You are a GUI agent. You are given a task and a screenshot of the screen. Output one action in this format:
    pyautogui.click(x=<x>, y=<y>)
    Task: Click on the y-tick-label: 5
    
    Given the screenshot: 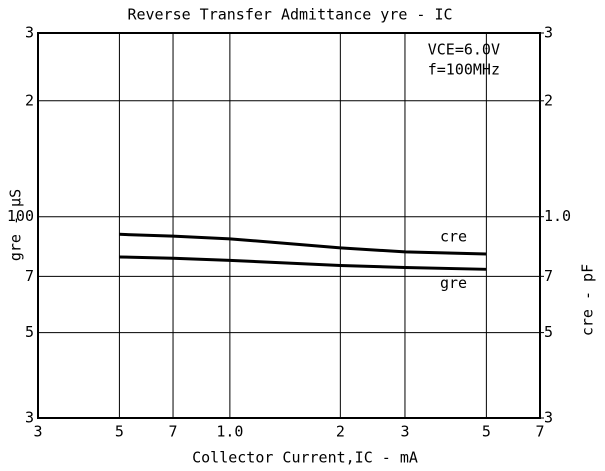 What is the action you would take?
    pyautogui.click(x=29, y=332)
    